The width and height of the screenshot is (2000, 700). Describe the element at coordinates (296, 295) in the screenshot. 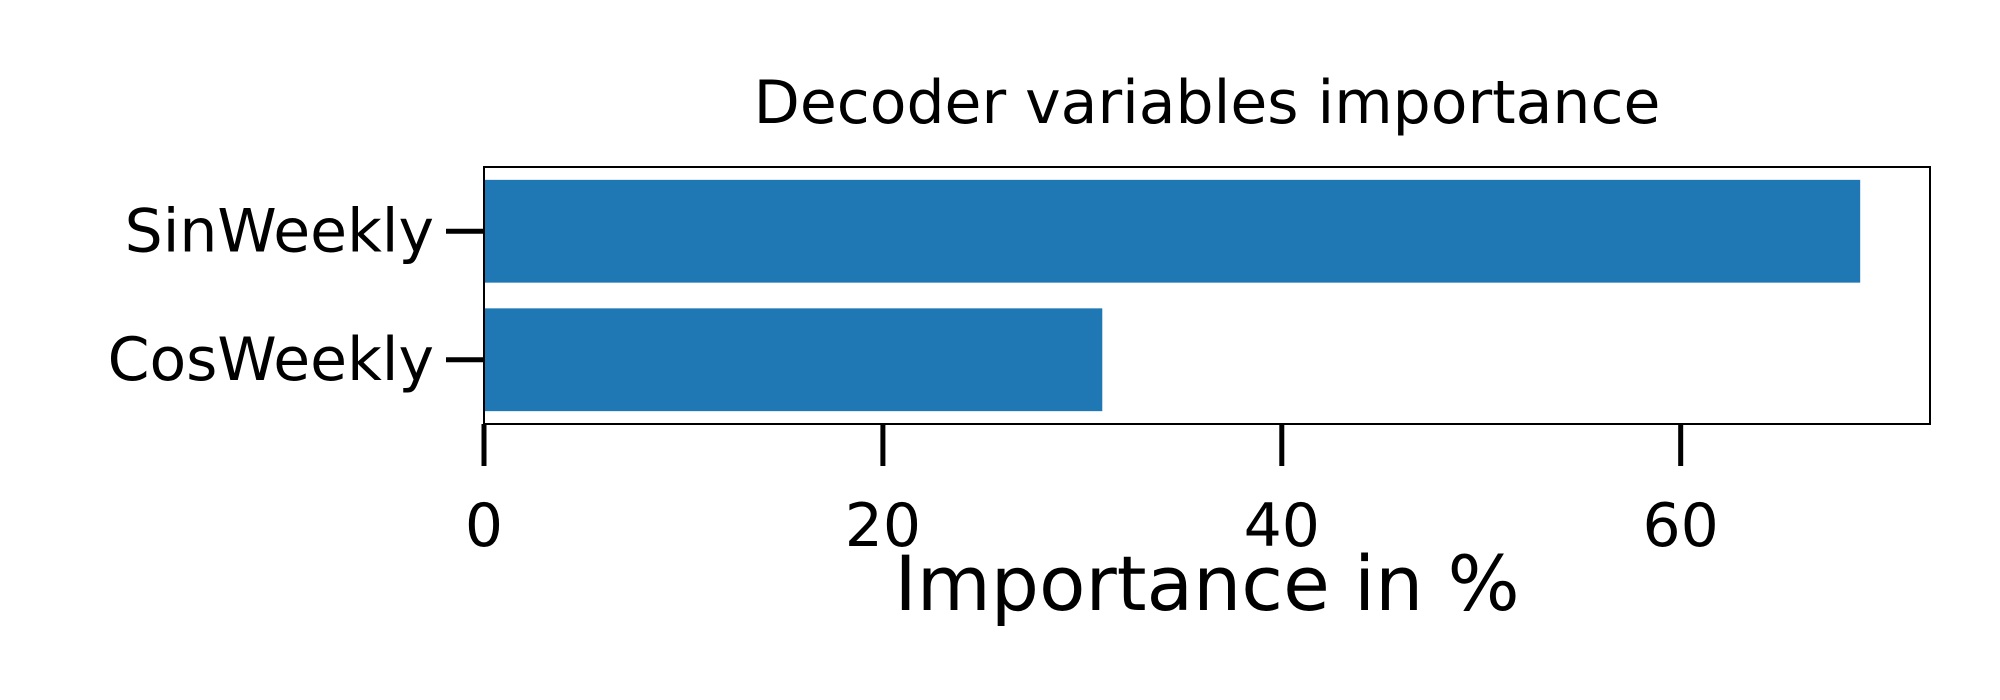

I see `y-axis: SinWeekly CosWeekly` at that location.